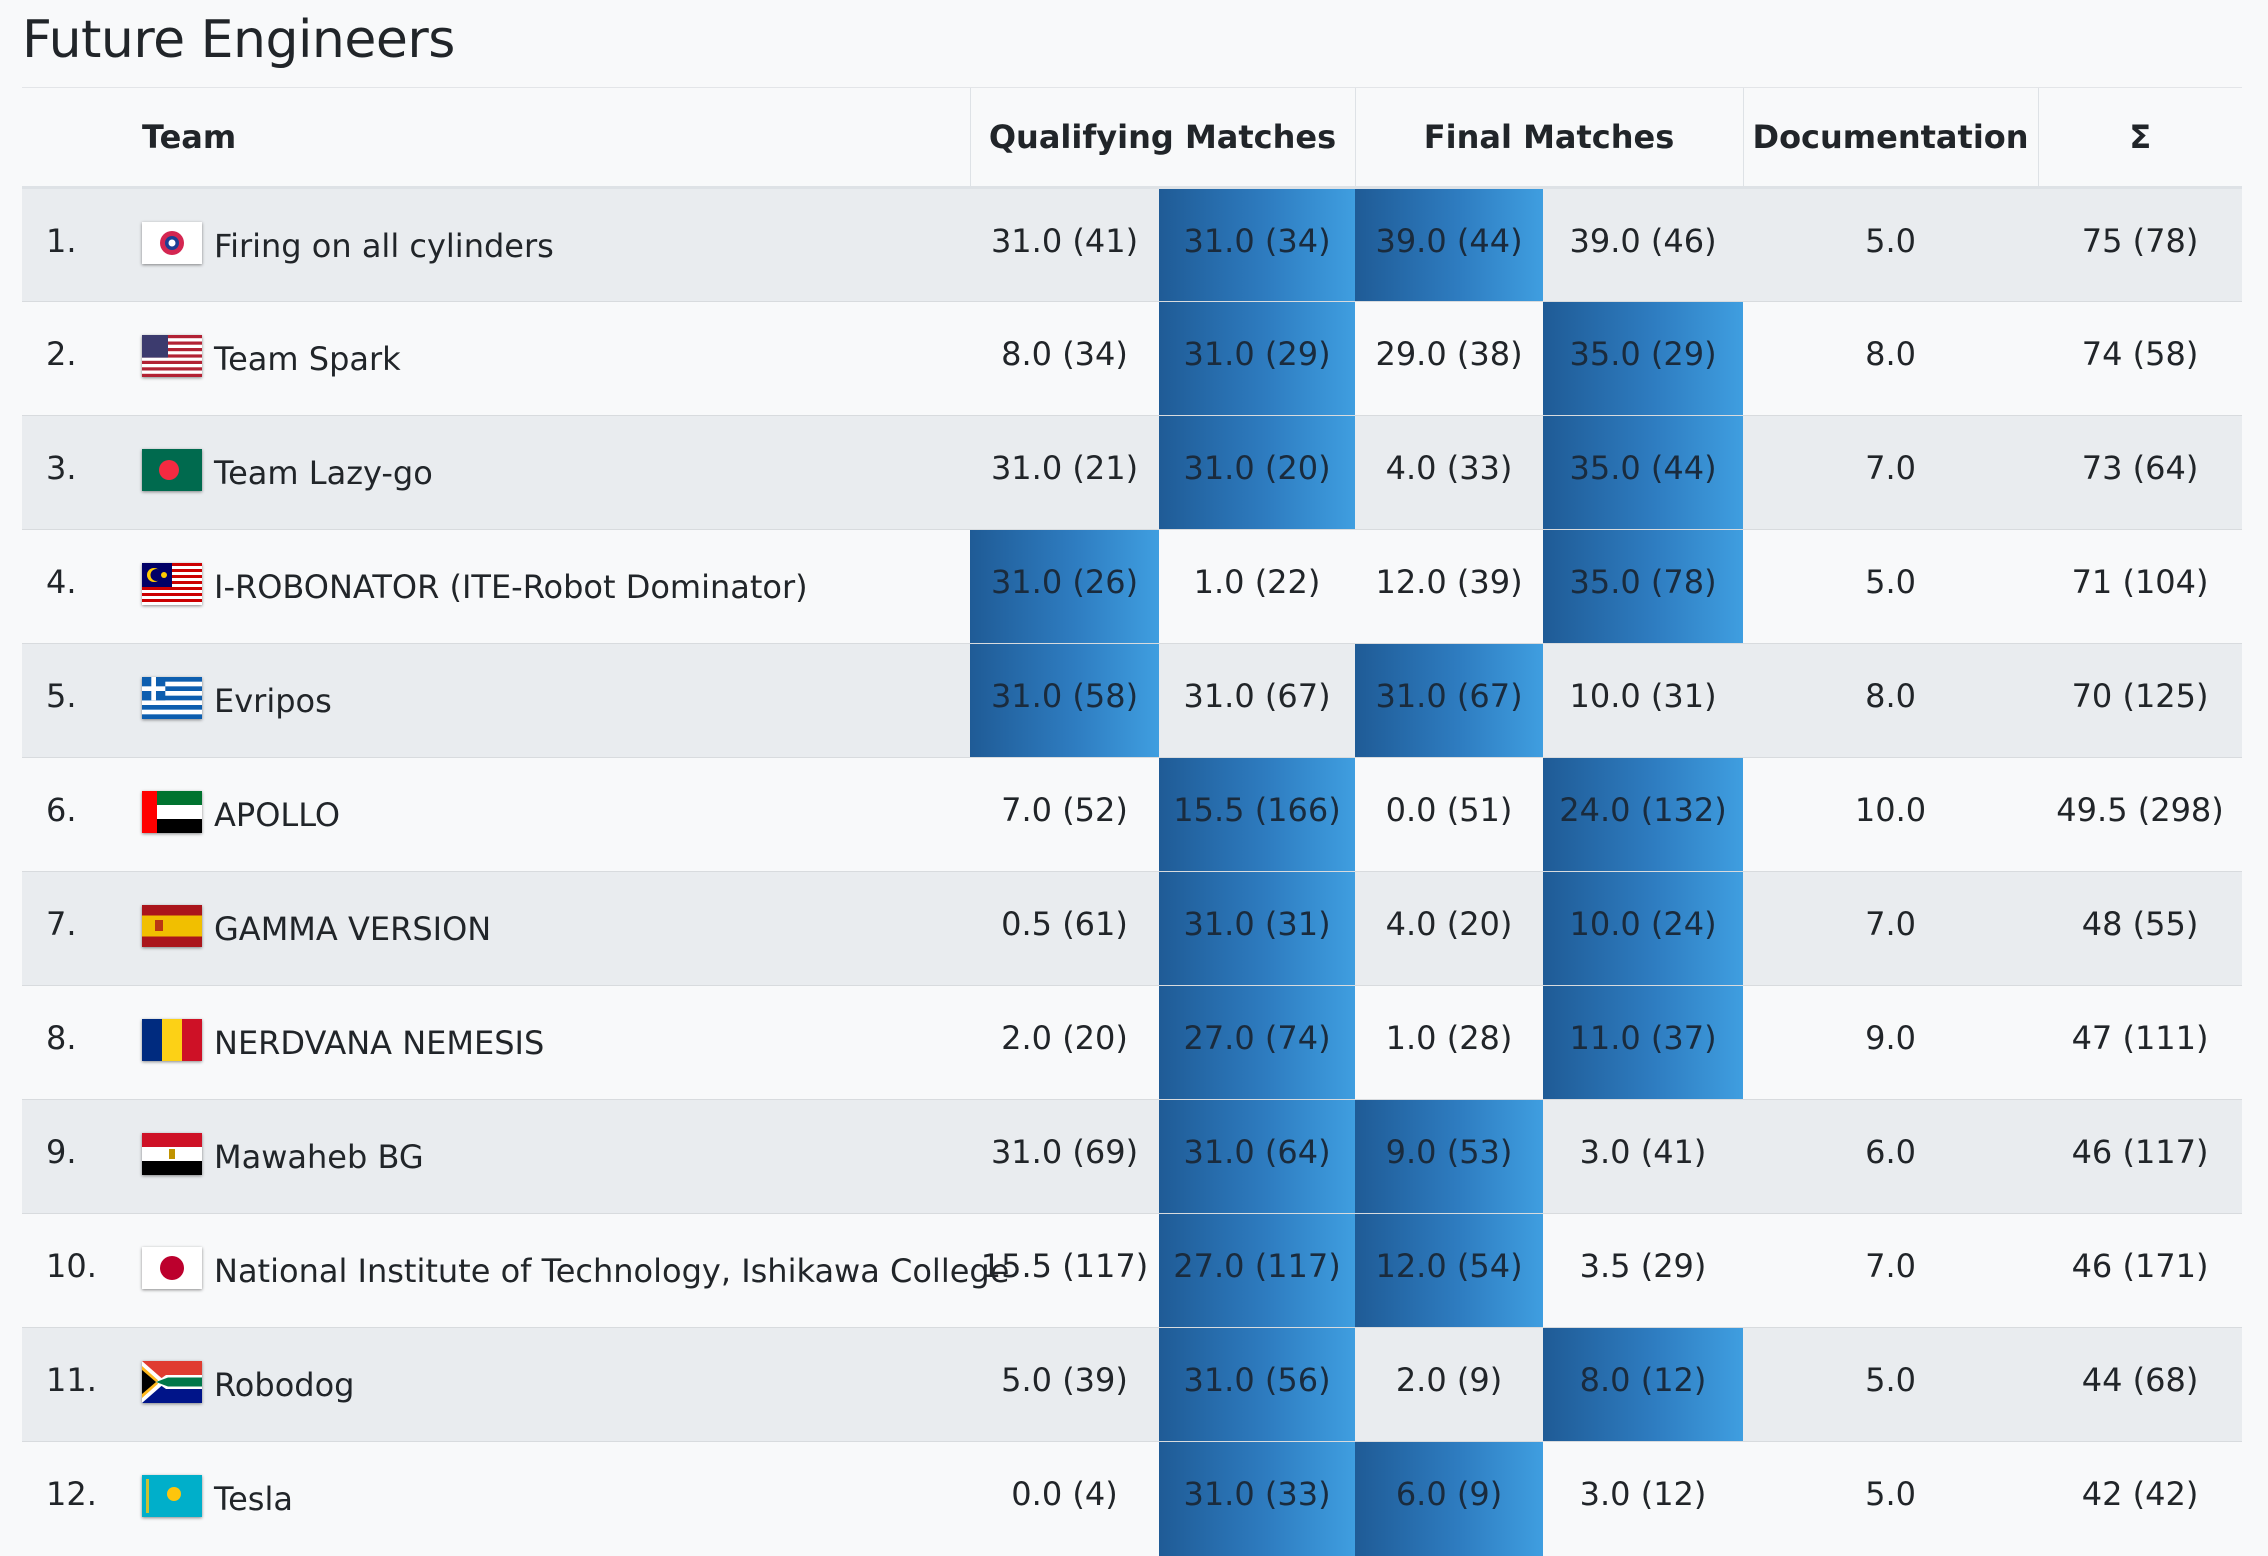  Describe the element at coordinates (172, 243) in the screenshot. I see `chinese-taipei-flag-icon` at that location.